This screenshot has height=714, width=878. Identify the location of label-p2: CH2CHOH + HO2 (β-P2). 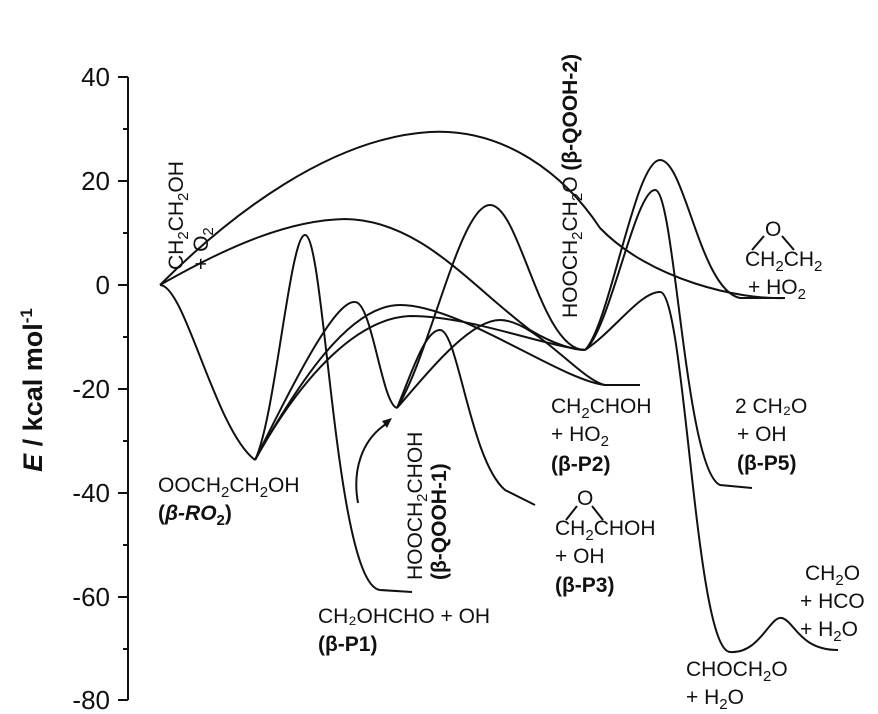
(601, 435).